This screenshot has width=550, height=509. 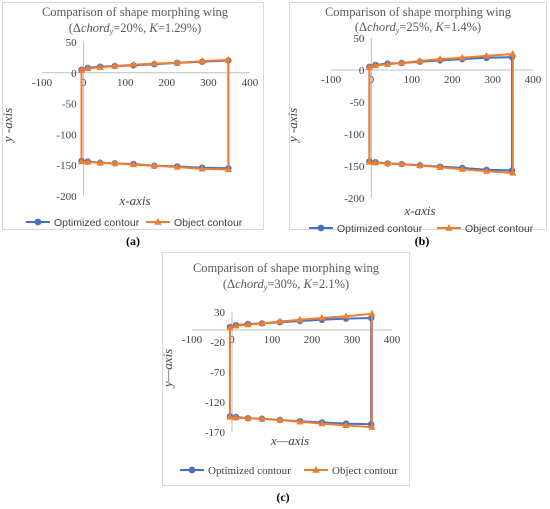 I want to click on legend-marker-optimized, so click(x=192, y=470).